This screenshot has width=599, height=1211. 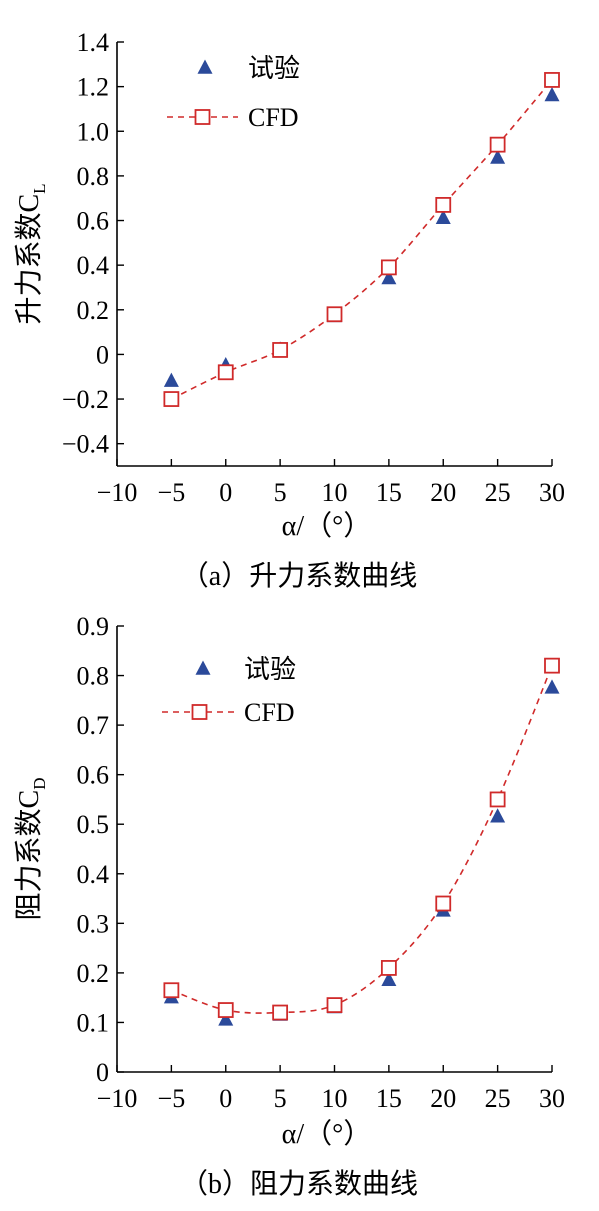 I want to click on chart-caption: （a）升力系数曲线, so click(x=299, y=576).